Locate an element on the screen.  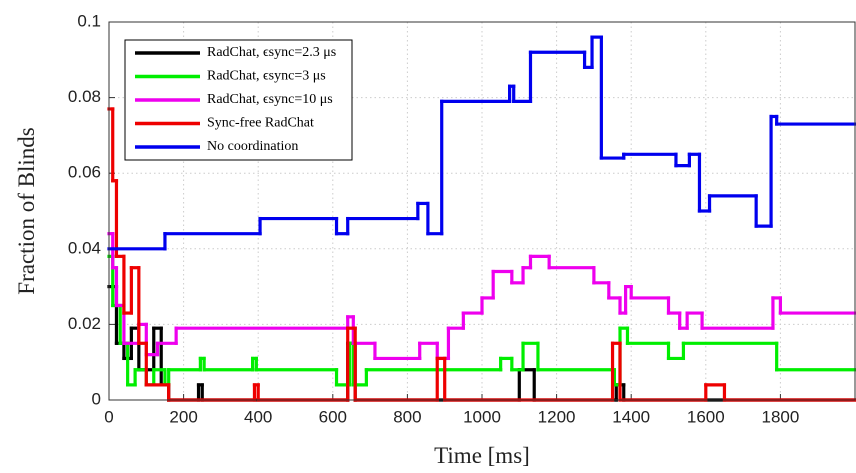
x-tick-label: 1200 is located at coordinates (557, 416).